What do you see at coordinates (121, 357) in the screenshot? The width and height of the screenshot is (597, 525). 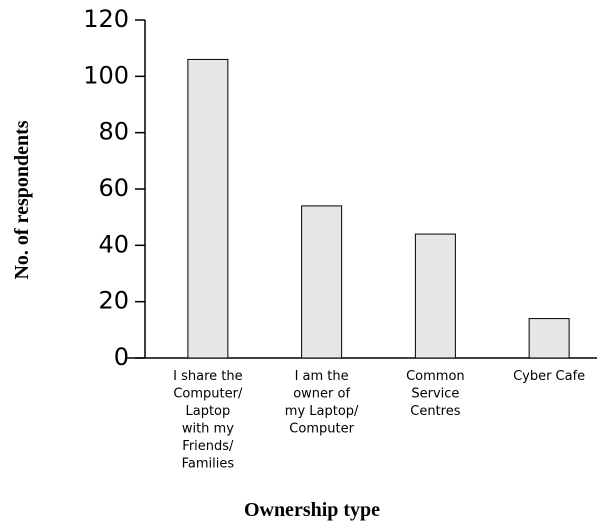 I see `y-tick-label: 0` at bounding box center [121, 357].